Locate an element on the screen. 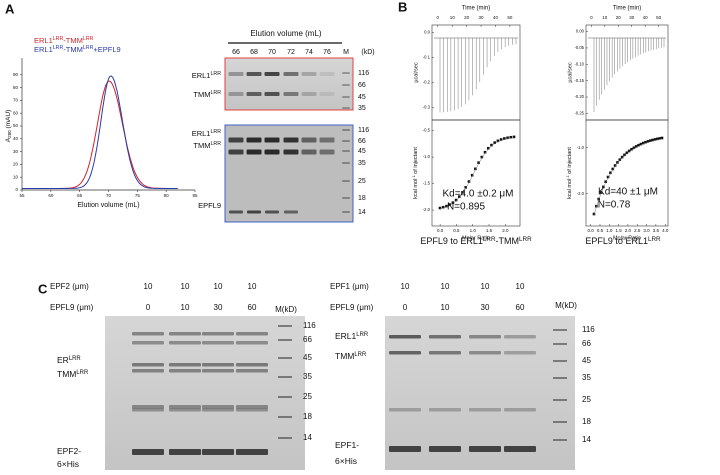  tick-label: 4.0 is located at coordinates (665, 230).